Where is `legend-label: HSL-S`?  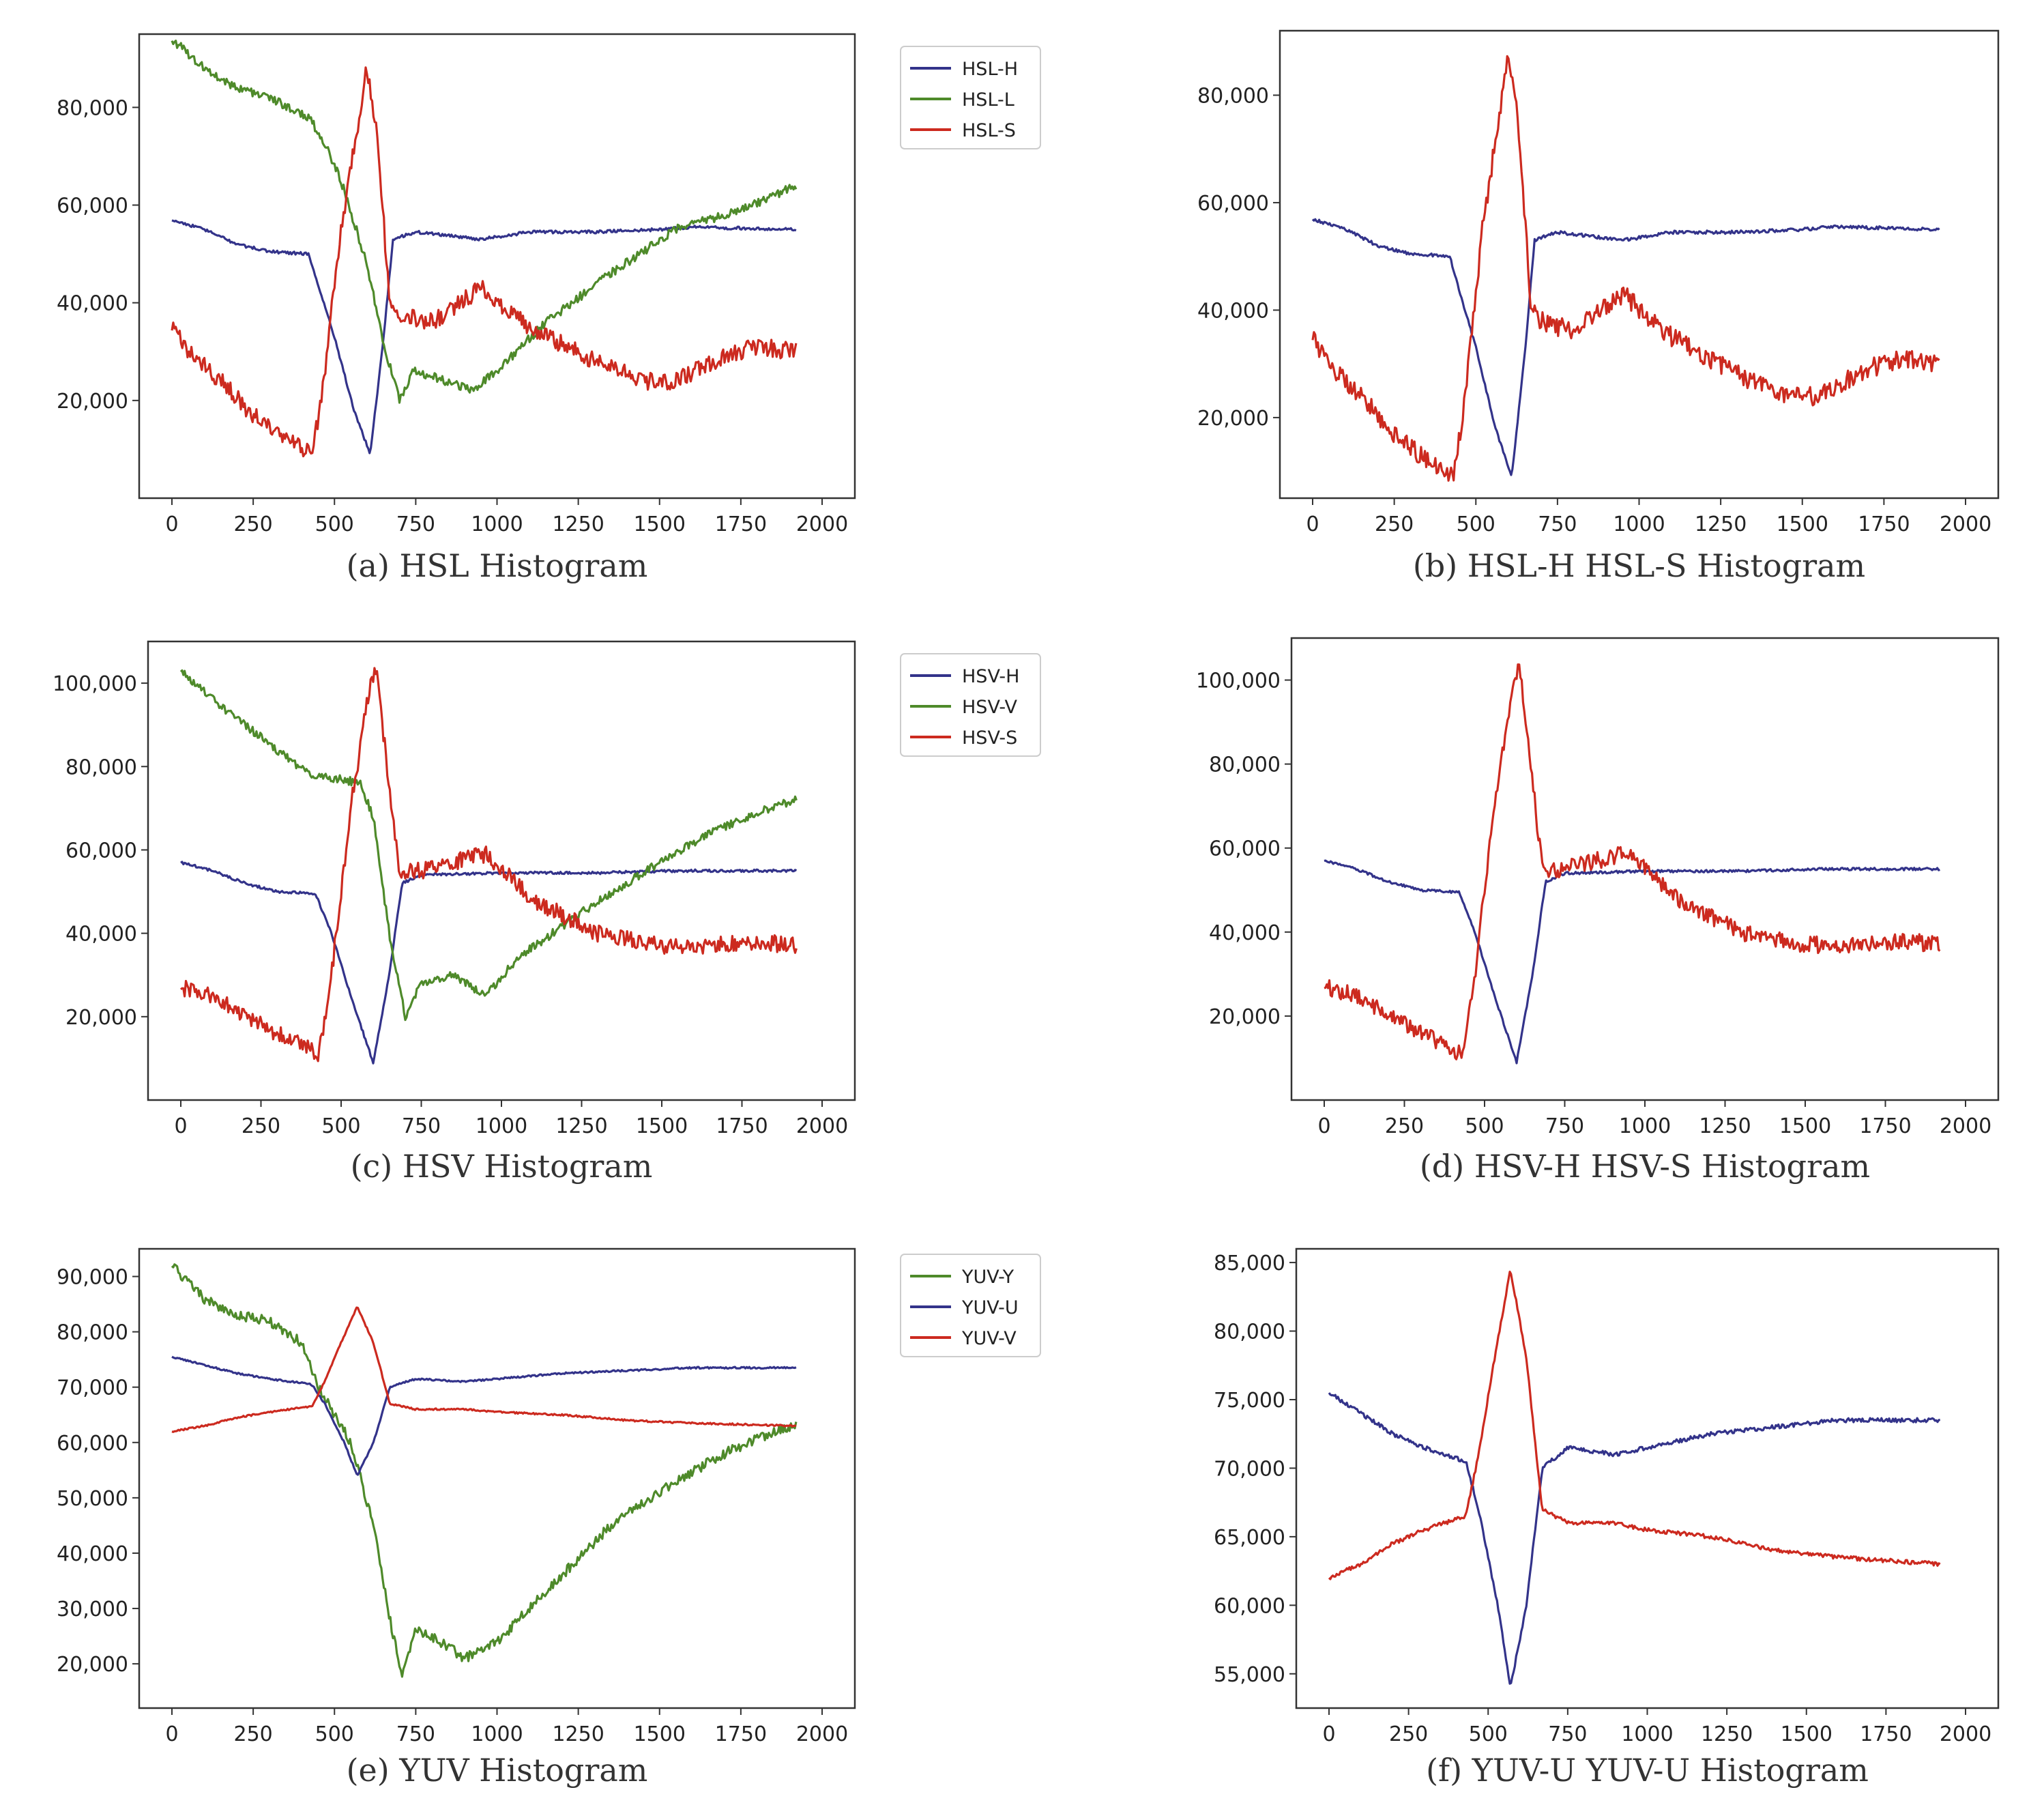
legend-label: HSL-S is located at coordinates (989, 130).